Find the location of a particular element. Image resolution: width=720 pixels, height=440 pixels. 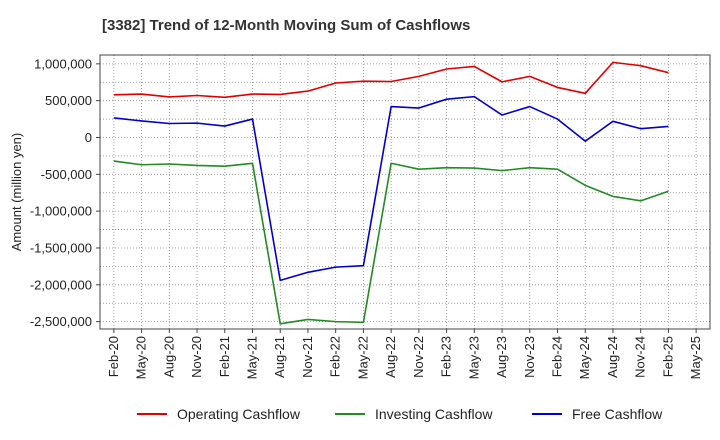

x-tick-label: Feb-25 is located at coordinates (667, 356).